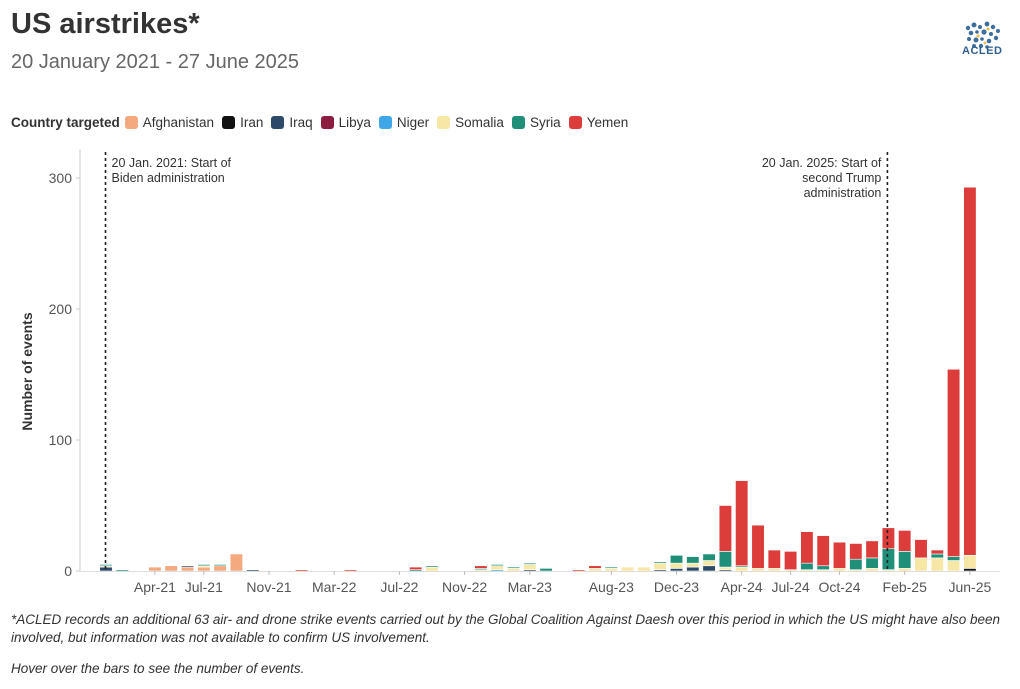 The image size is (1020, 689). What do you see at coordinates (242, 122) in the screenshot?
I see `legend-item-iran: Iran` at bounding box center [242, 122].